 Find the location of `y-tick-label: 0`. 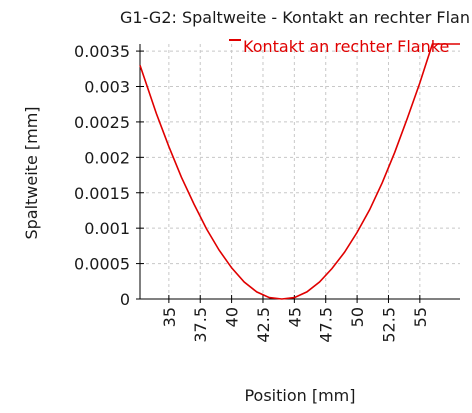

y-tick-label: 0 is located at coordinates (125, 299).